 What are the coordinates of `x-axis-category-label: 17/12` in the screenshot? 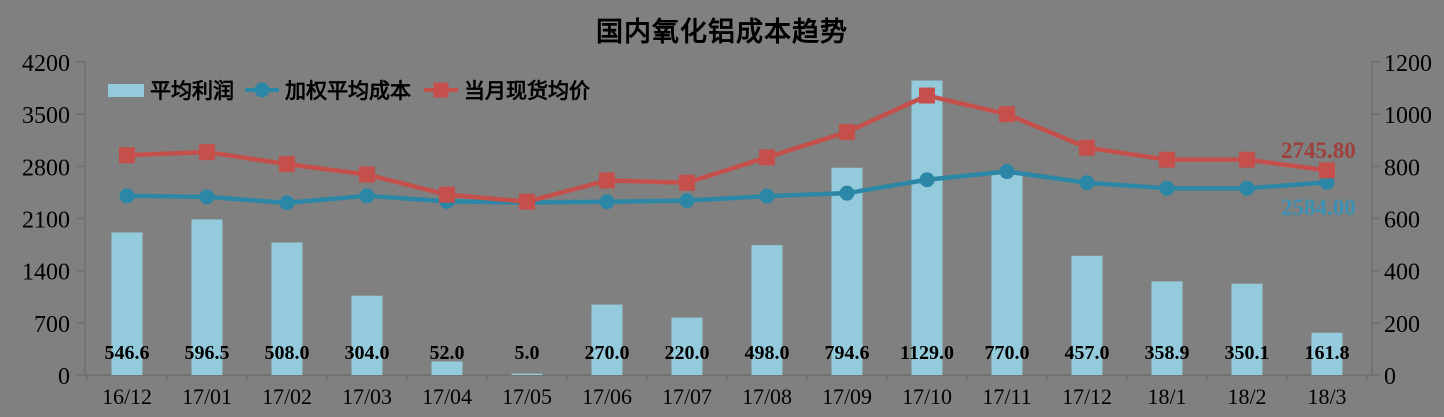 It's located at (1087, 396).